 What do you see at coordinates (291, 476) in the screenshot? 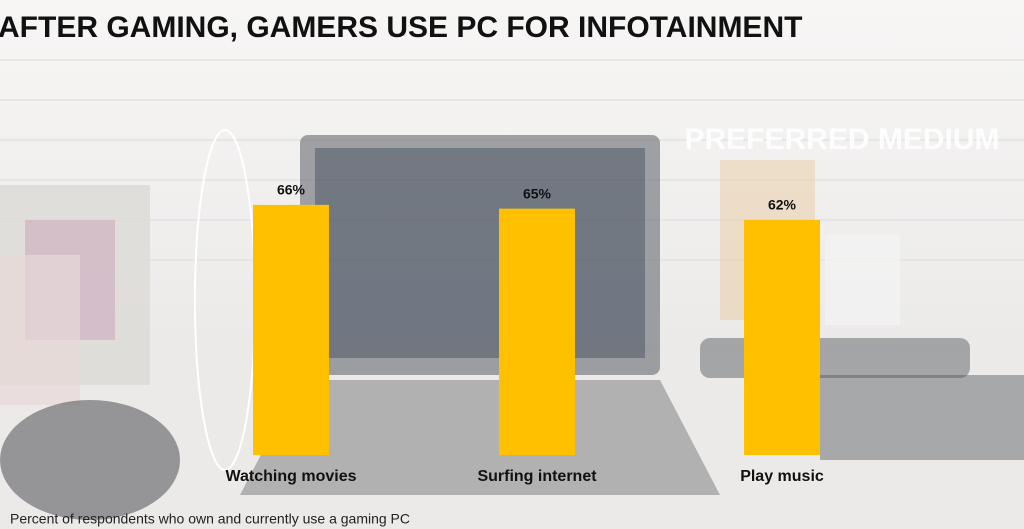
I see `category-label: Watching movies` at bounding box center [291, 476].